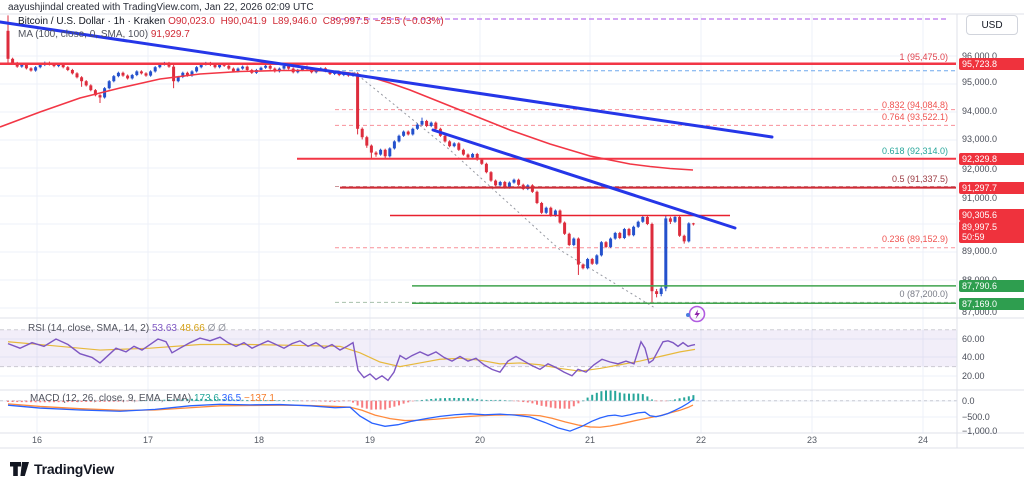 The width and height of the screenshot is (1024, 488). I want to click on macd-signal-line, so click(350, 415).